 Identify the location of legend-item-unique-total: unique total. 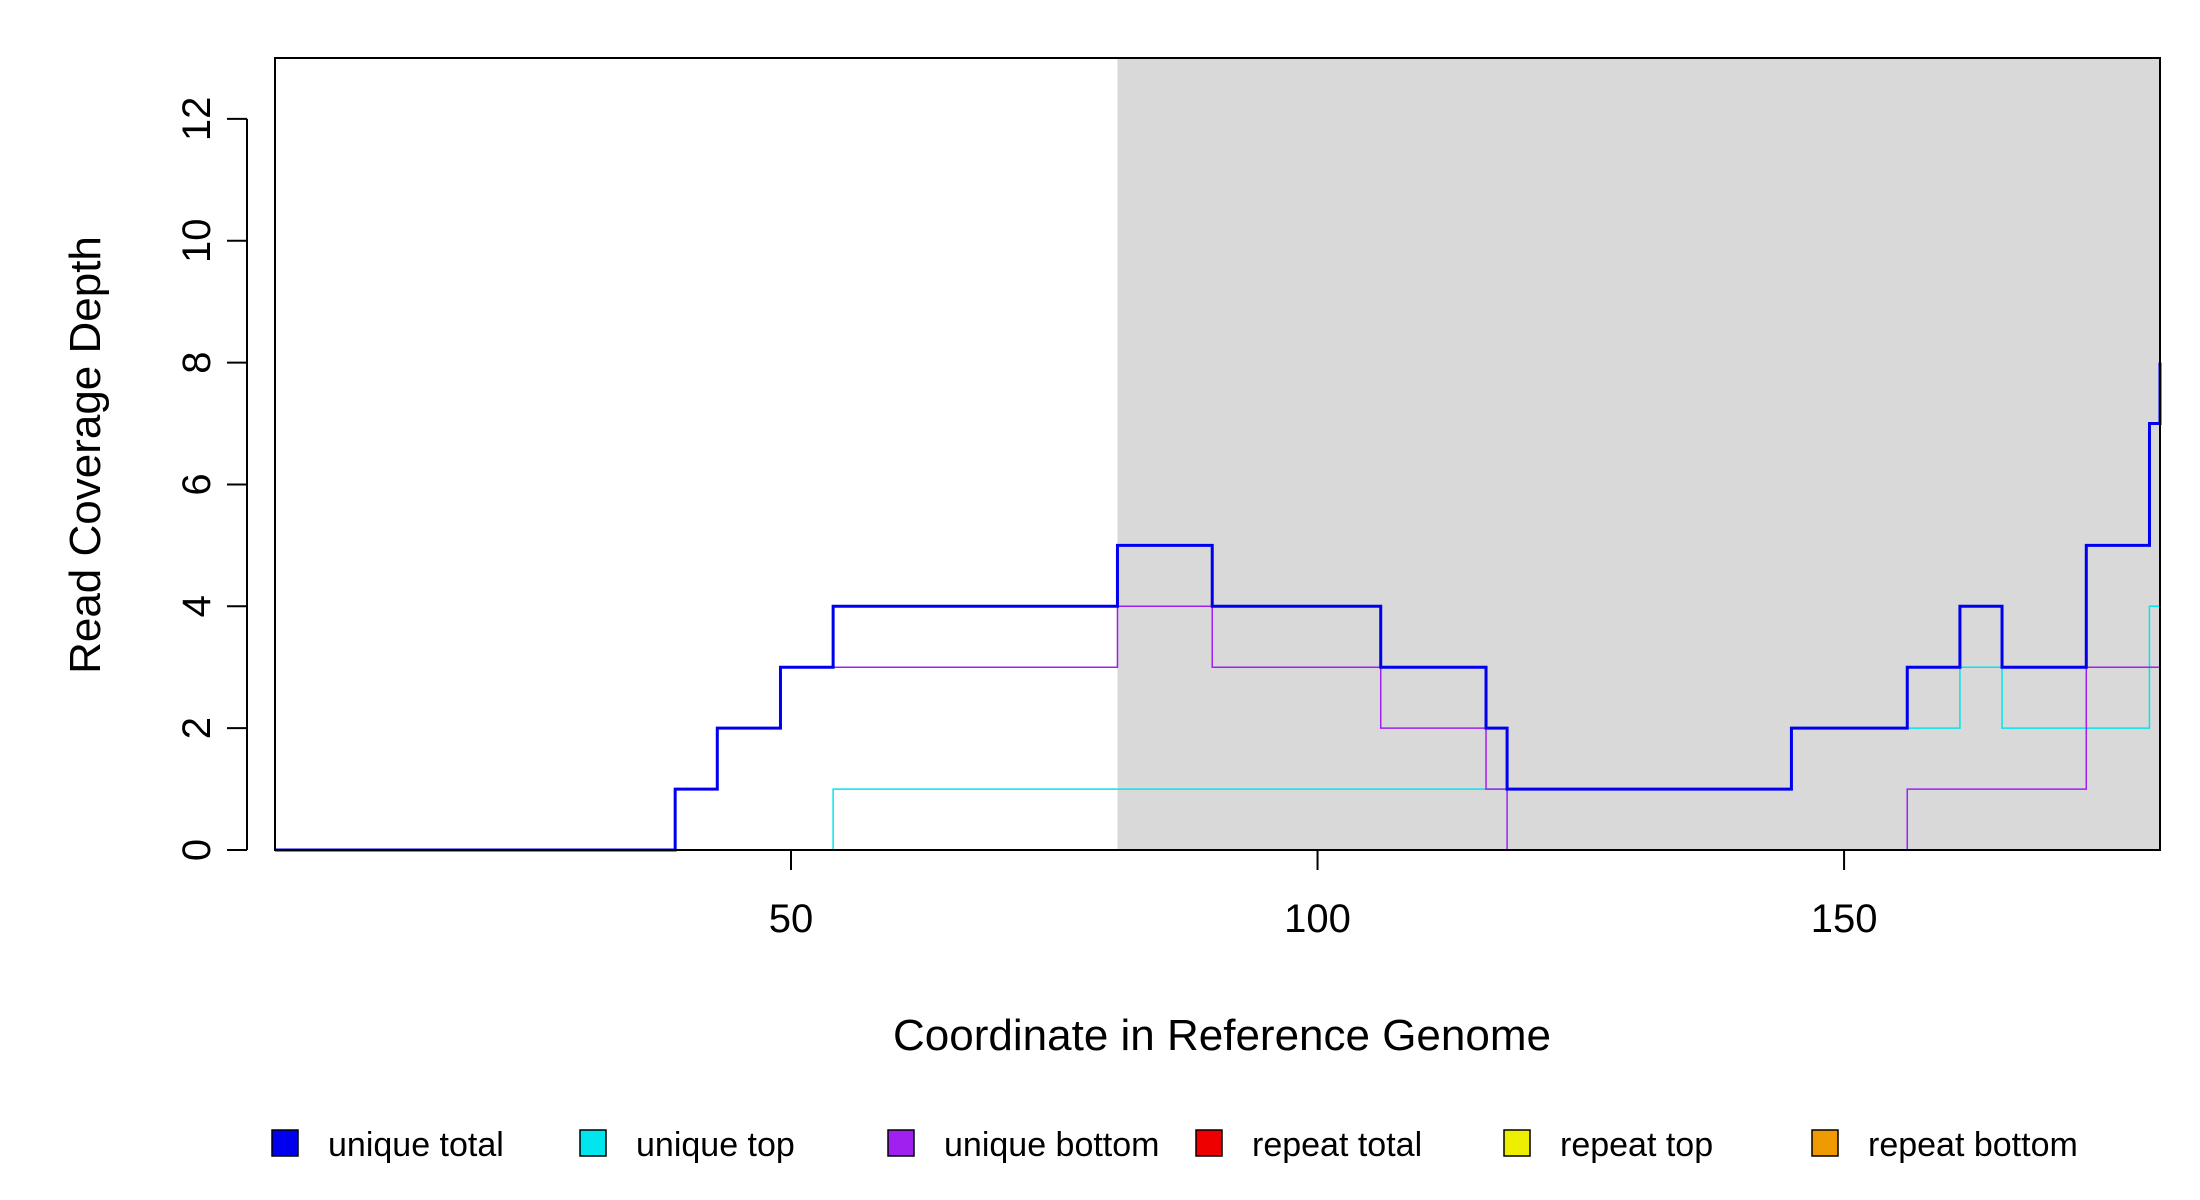
(387, 1145).